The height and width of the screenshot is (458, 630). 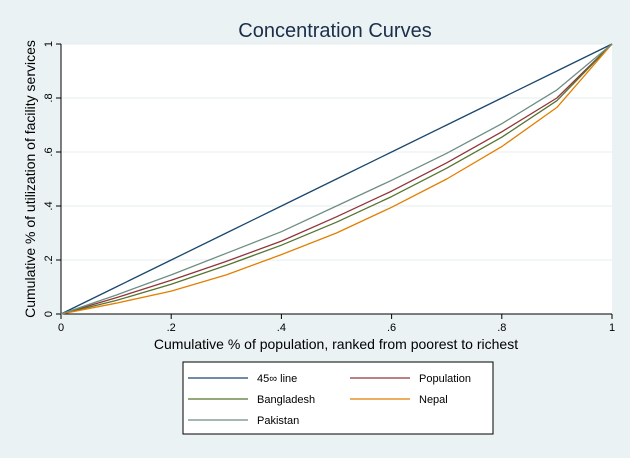 I want to click on y-tick-label-3: .6, so click(x=49, y=151).